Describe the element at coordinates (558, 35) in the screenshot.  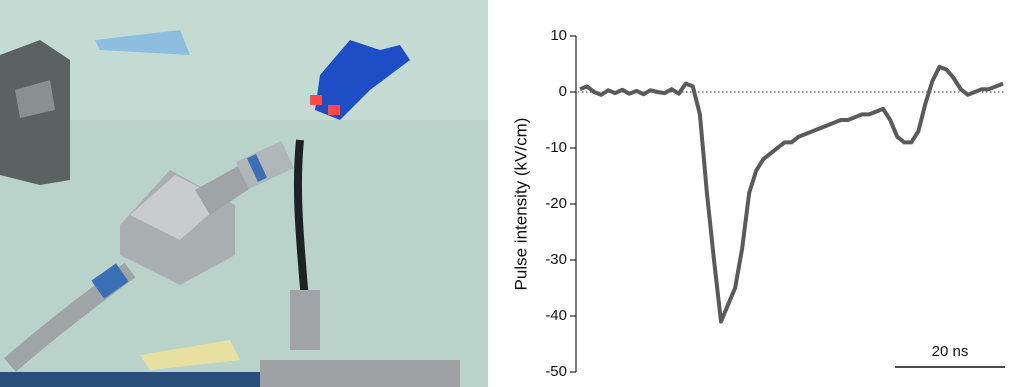
I see `y-tick-label: 10` at that location.